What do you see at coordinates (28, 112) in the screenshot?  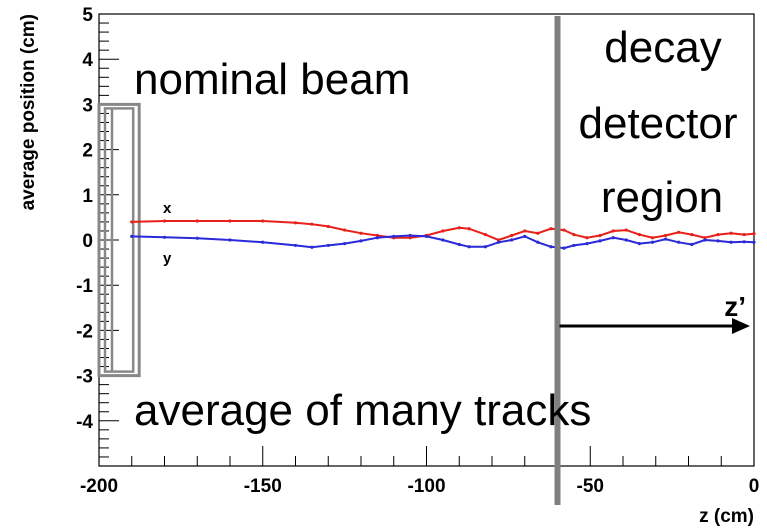 I see `y-axis-title: average position (cm)` at bounding box center [28, 112].